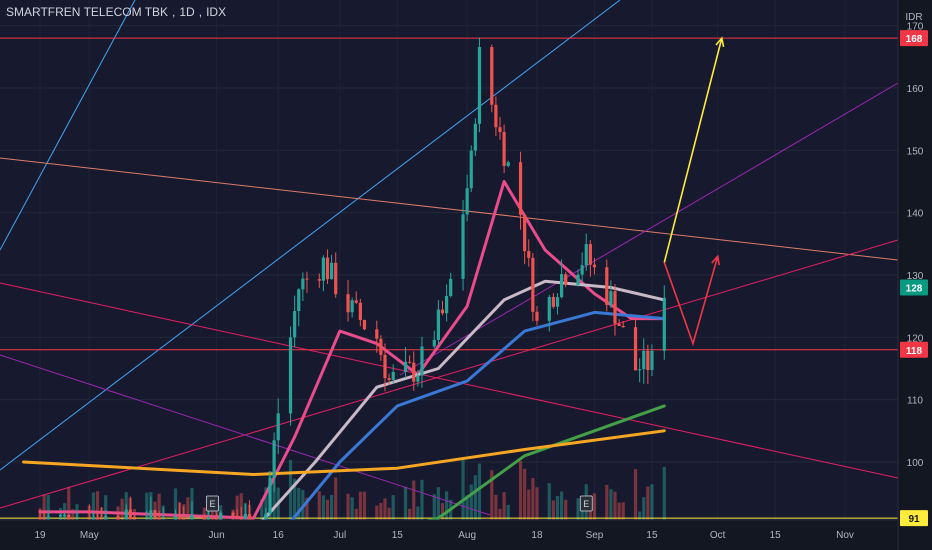 The width and height of the screenshot is (932, 550). I want to click on price-tick-label: 160, so click(915, 89).